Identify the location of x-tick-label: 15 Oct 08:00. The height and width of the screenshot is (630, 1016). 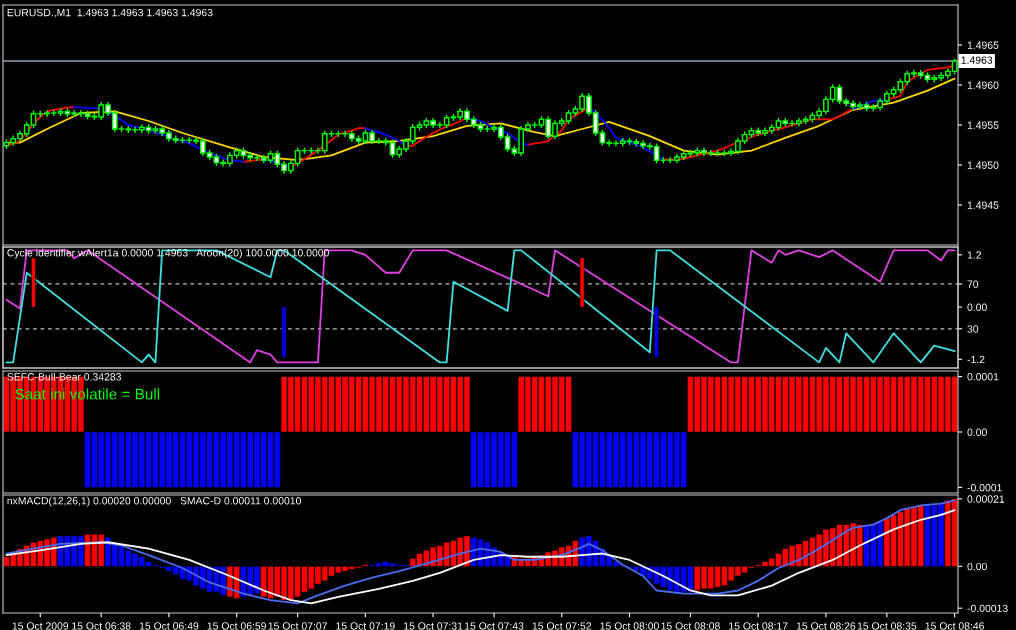
(629, 626).